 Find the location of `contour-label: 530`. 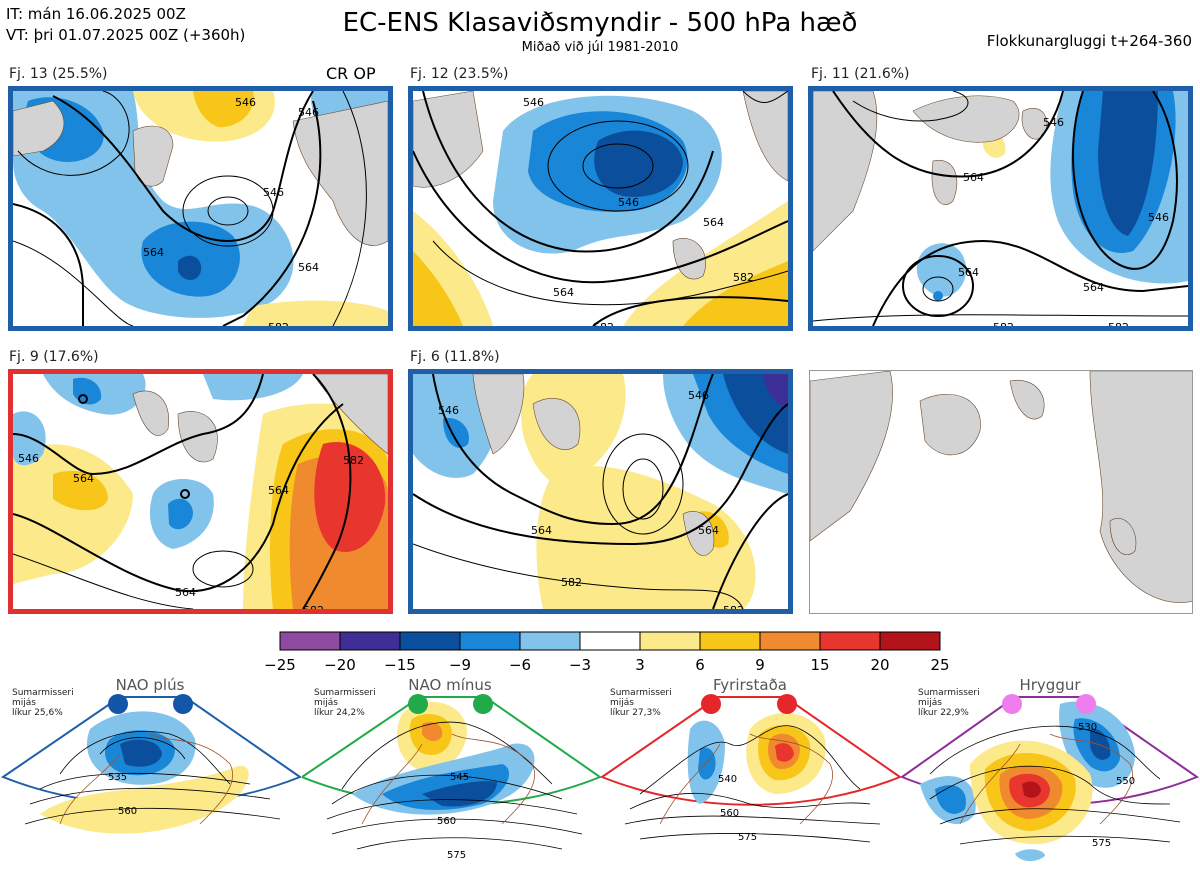

contour-label: 530 is located at coordinates (1087, 727).